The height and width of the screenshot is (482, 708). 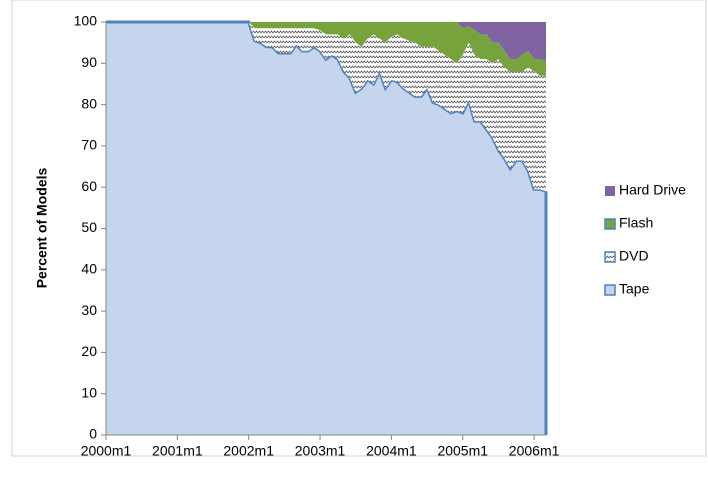 What do you see at coordinates (391, 451) in the screenshot?
I see `x-tick-label: 2004m1` at bounding box center [391, 451].